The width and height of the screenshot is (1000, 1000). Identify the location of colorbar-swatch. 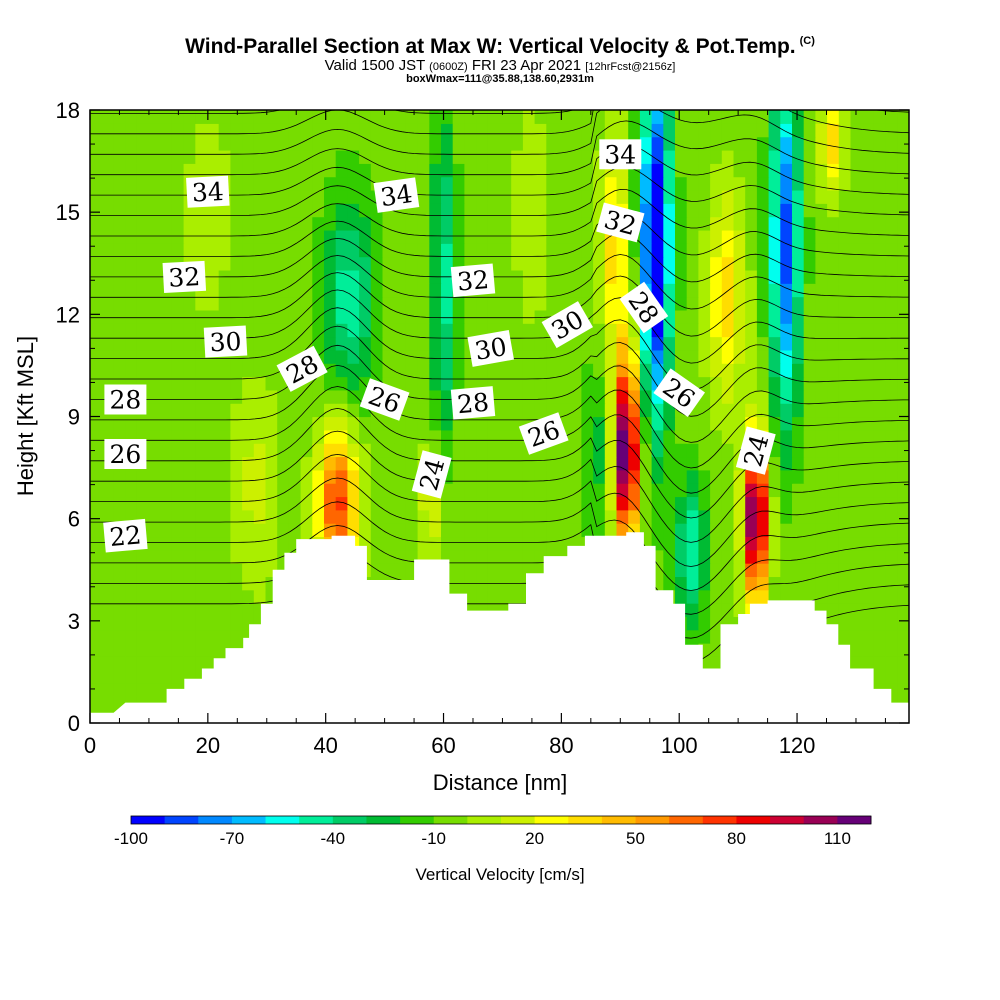
(585, 820).